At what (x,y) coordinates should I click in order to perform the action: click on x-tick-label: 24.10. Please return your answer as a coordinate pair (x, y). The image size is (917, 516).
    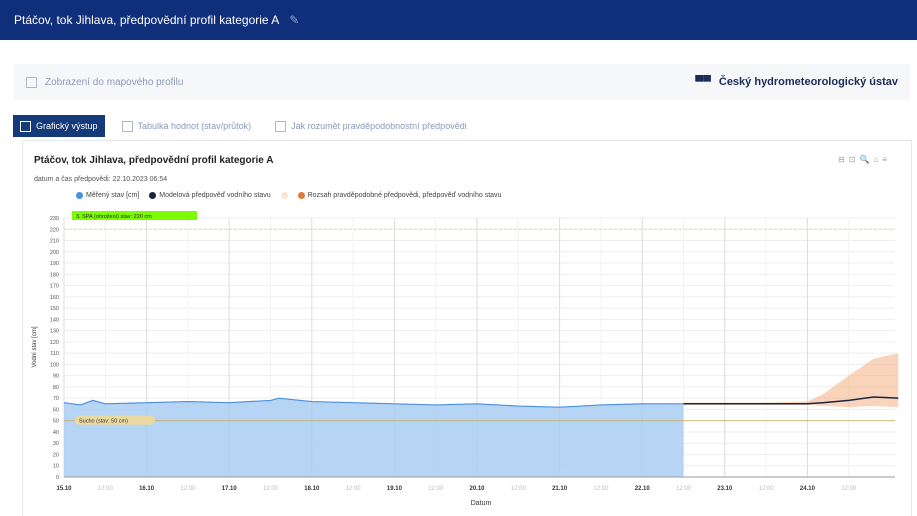
    Looking at the image, I should click on (808, 489).